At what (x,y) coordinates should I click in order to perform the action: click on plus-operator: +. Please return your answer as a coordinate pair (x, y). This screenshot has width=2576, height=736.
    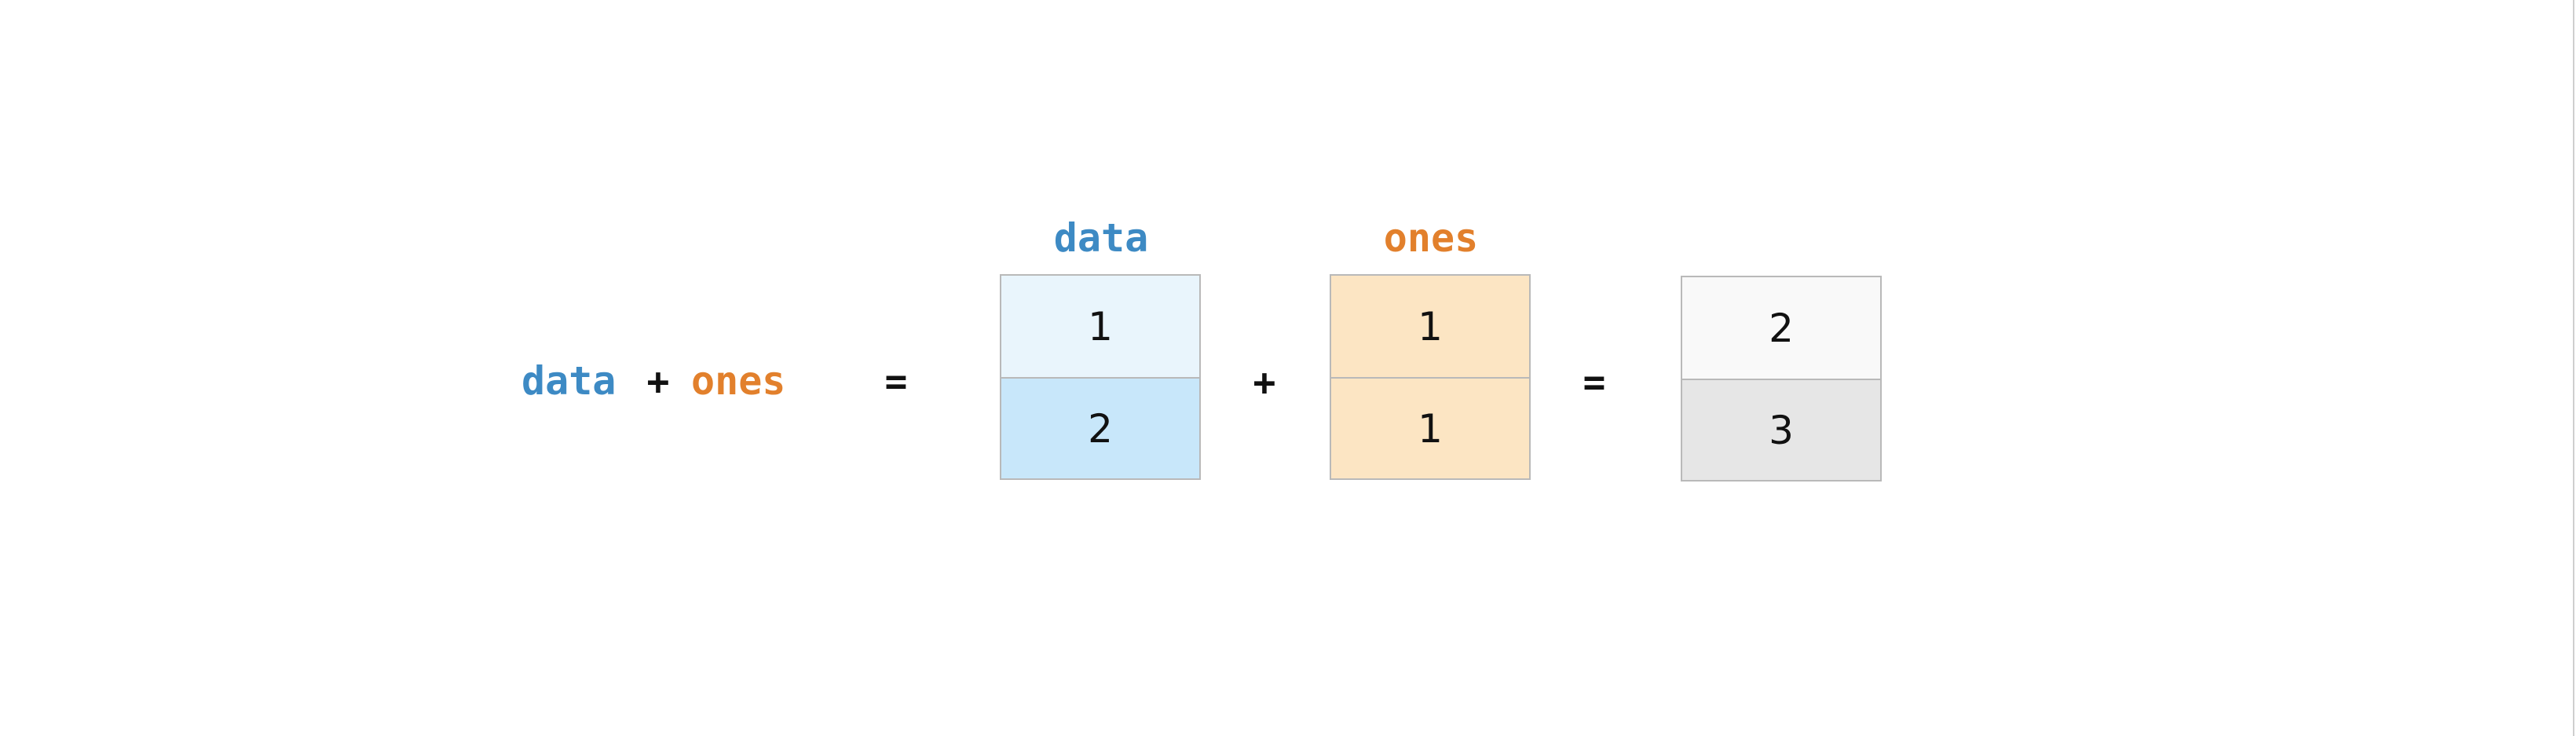
    Looking at the image, I should click on (1264, 383).